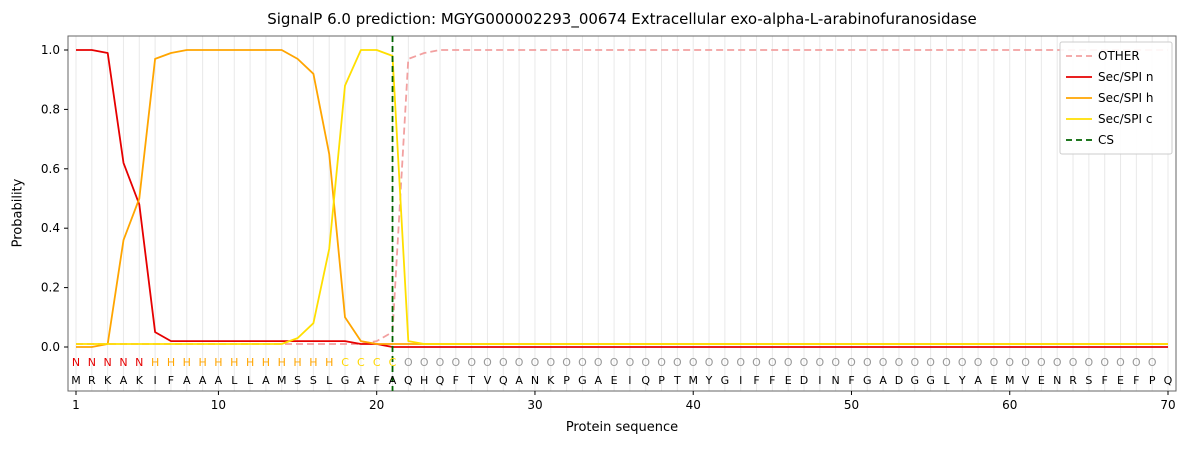 The width and height of the screenshot is (1200, 450). What do you see at coordinates (622, 427) in the screenshot?
I see `x-axis-label: Protein sequence` at bounding box center [622, 427].